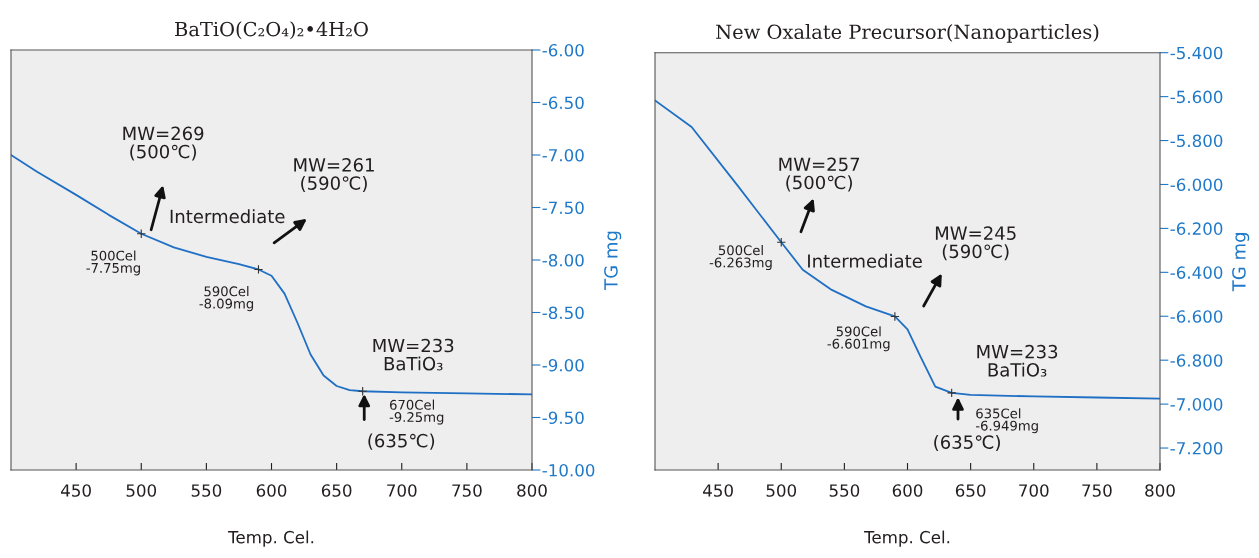  I want to click on annotation: 670Cel -9.25mg, so click(416, 412).